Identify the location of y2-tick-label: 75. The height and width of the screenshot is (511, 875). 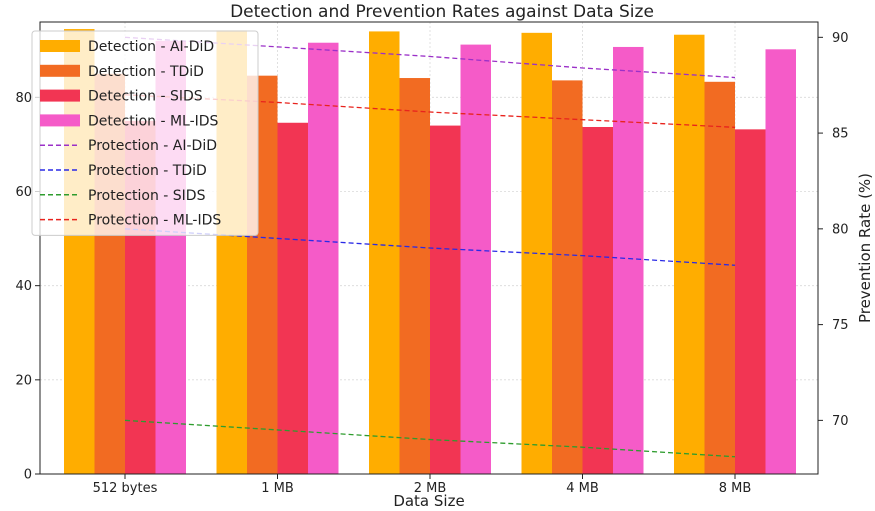
(840, 325).